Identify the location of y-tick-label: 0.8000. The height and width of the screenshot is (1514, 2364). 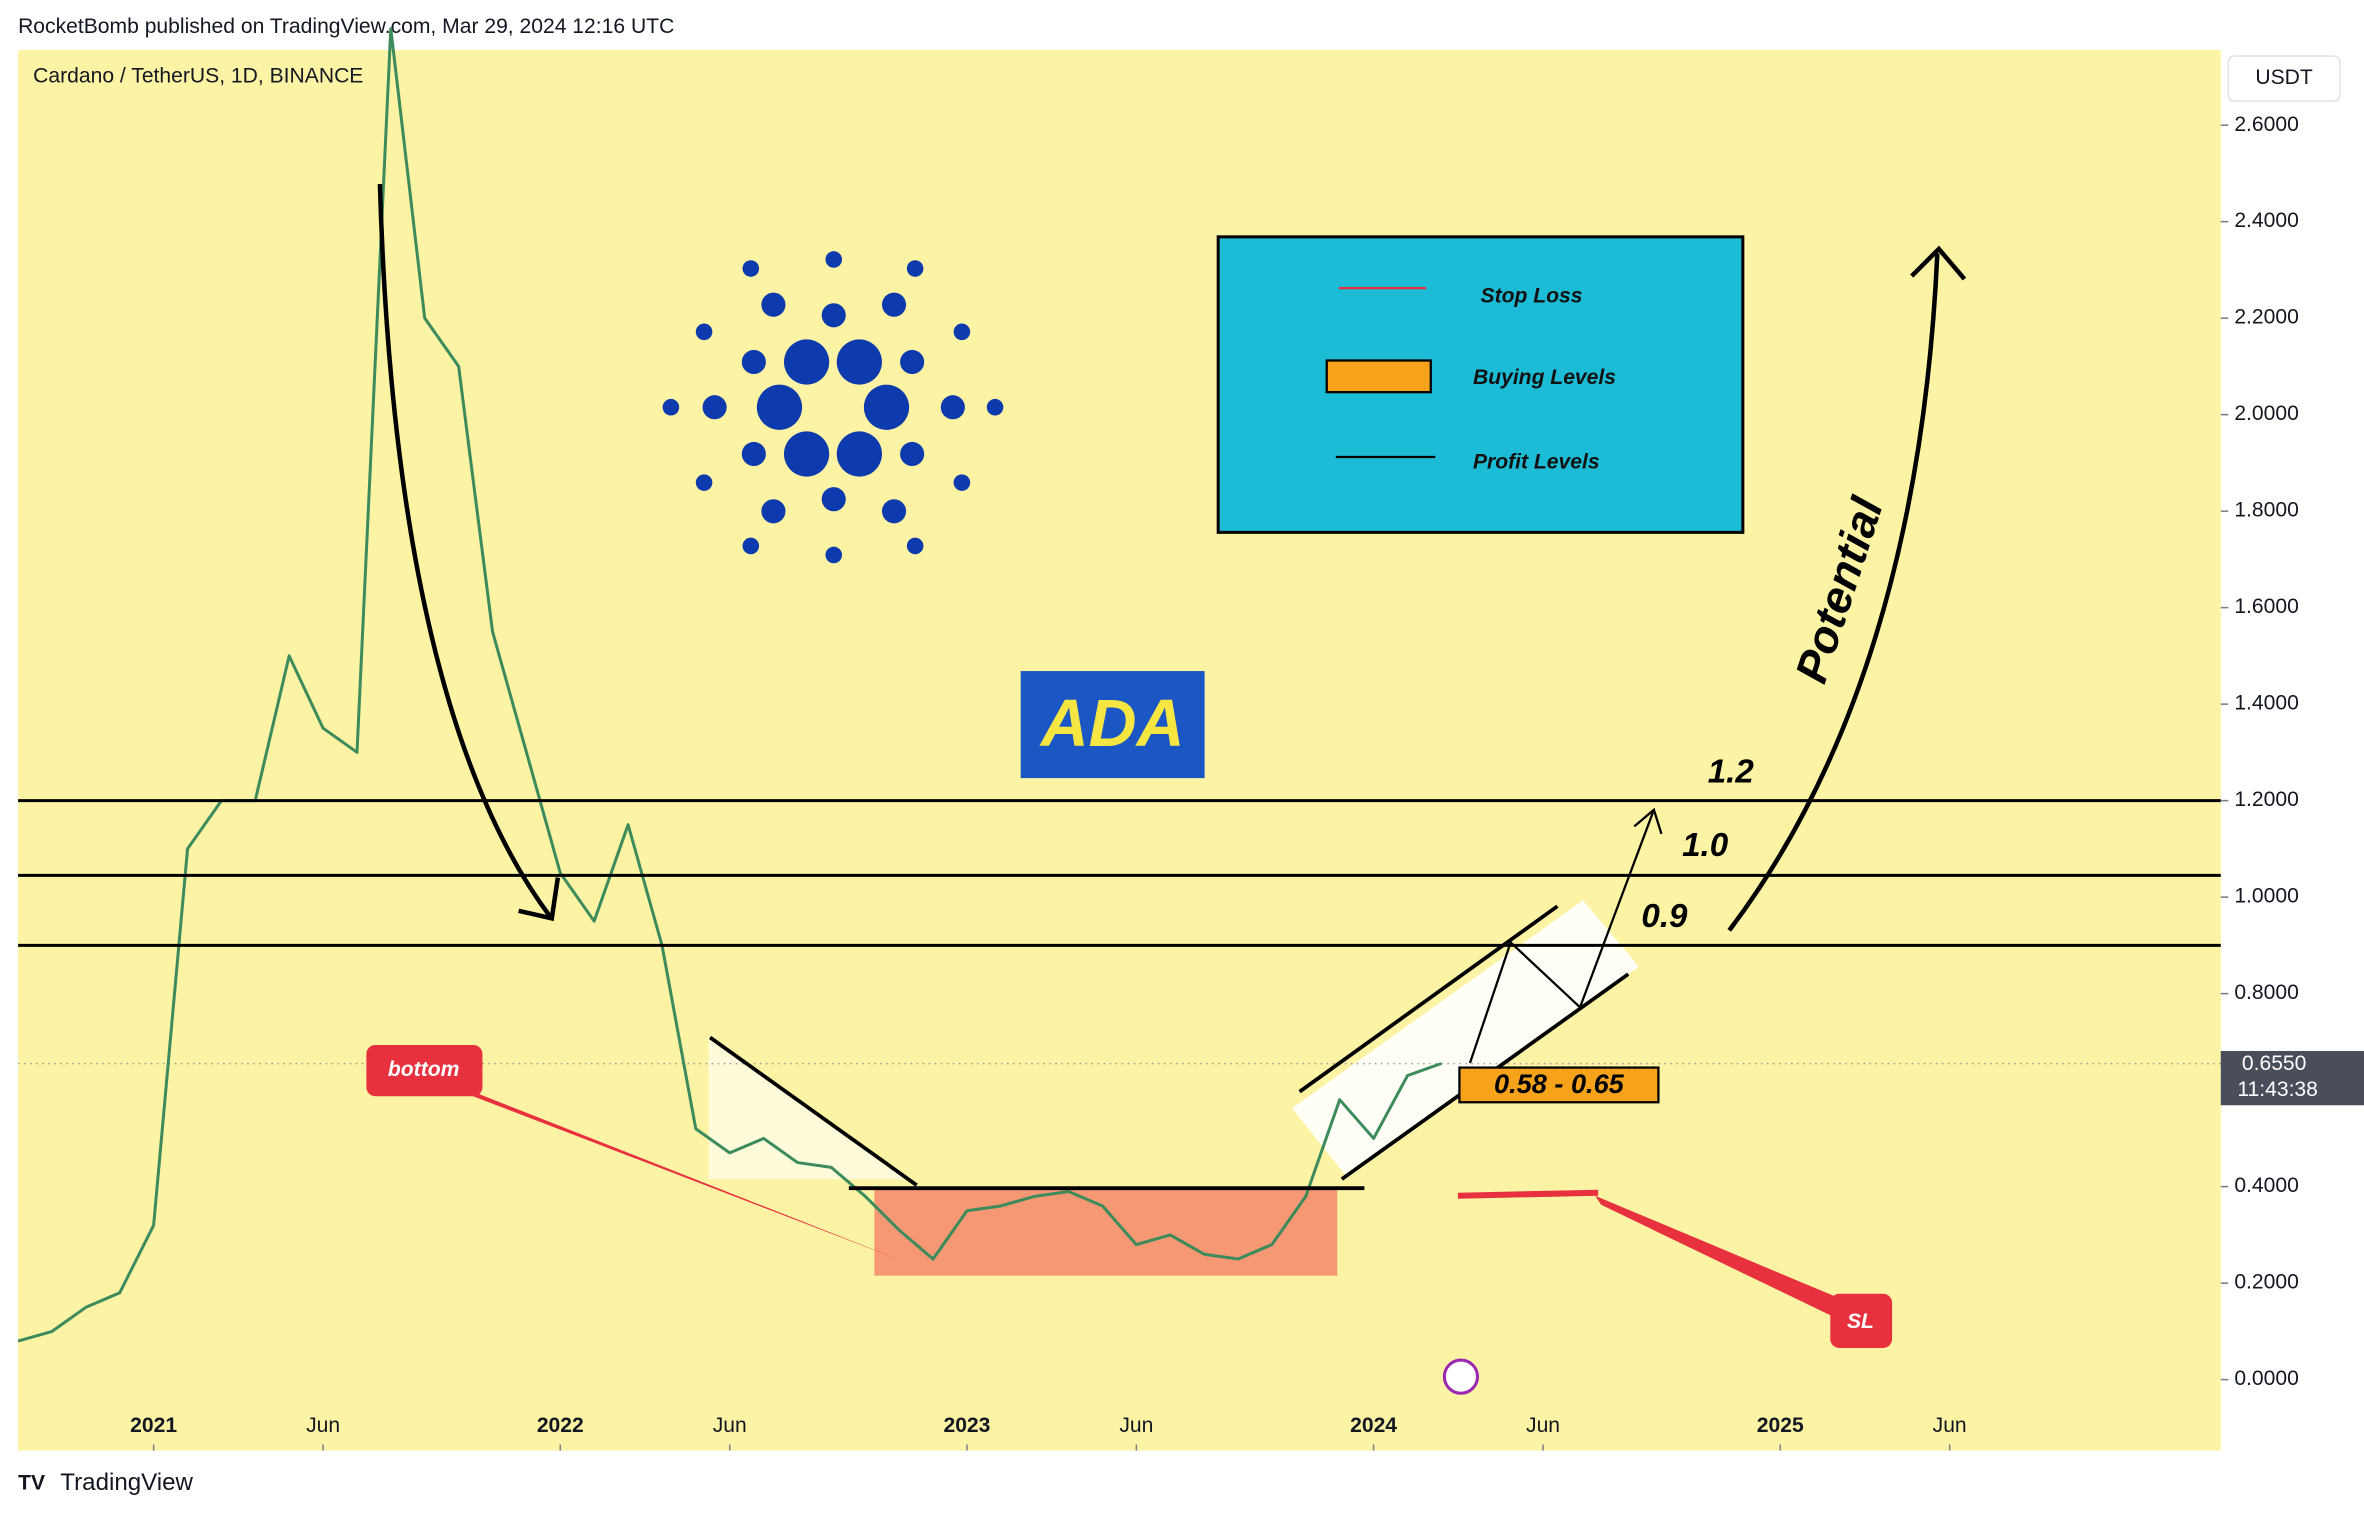
(2266, 992).